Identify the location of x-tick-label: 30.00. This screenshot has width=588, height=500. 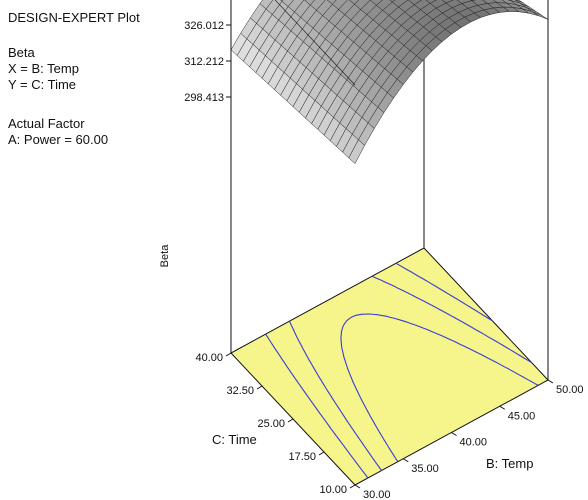
(377, 494).